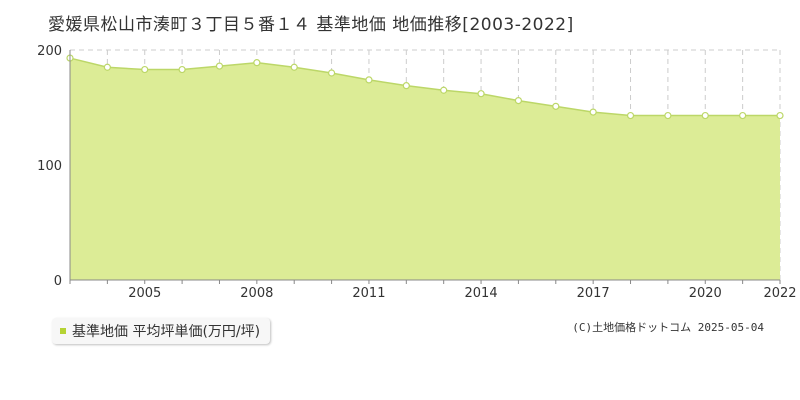 The width and height of the screenshot is (800, 400). I want to click on series-line, so click(424, 87).